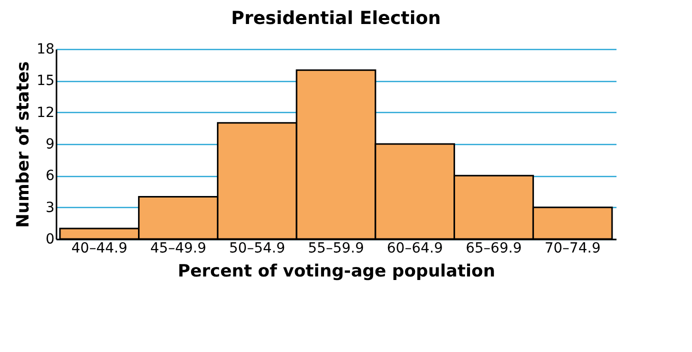 The width and height of the screenshot is (692, 352). What do you see at coordinates (24, 144) in the screenshot?
I see `y-axis-title: Number of states` at bounding box center [24, 144].